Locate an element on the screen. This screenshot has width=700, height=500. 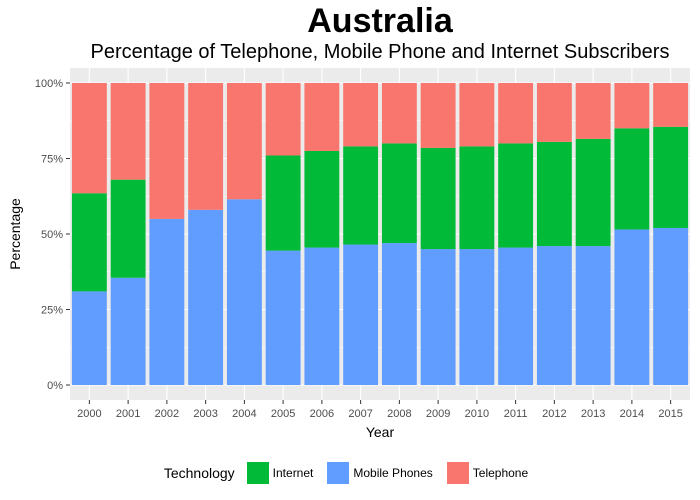
bar-internet-2014 is located at coordinates (632, 179).